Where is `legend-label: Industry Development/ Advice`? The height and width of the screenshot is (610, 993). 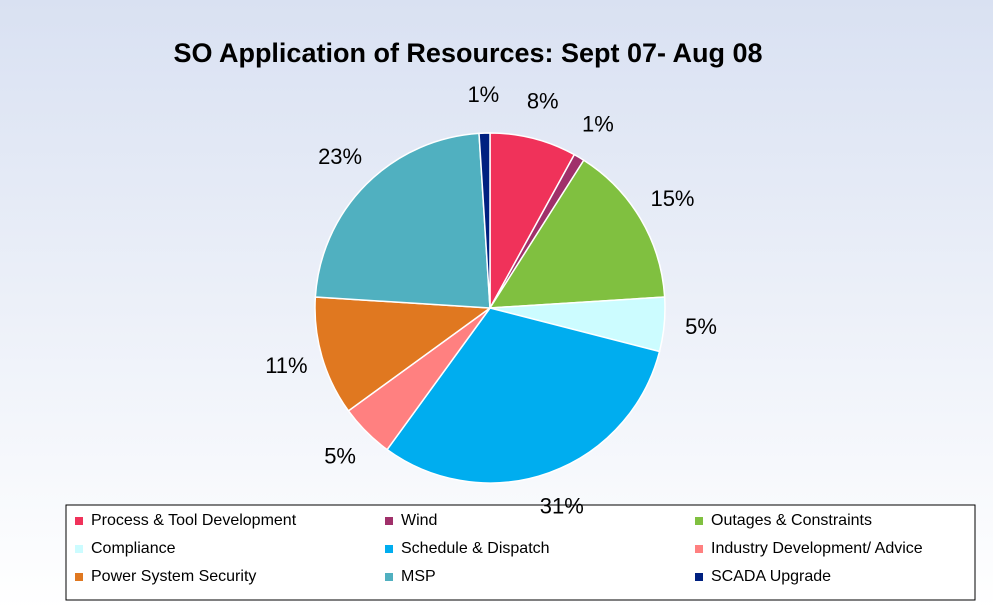 legend-label: Industry Development/ Advice is located at coordinates (817, 548).